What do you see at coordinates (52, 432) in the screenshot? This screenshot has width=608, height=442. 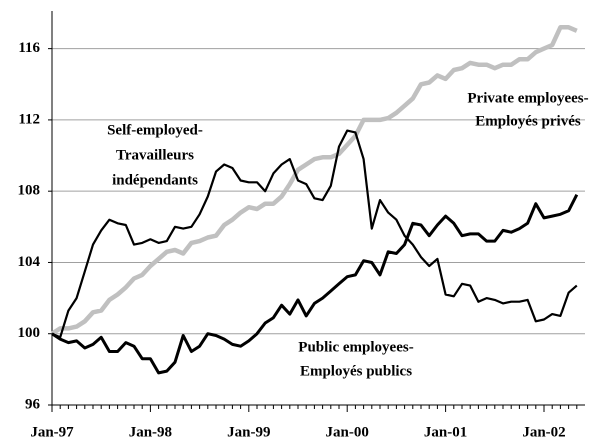 I see `x-tick-label: Jan-97` at bounding box center [52, 432].